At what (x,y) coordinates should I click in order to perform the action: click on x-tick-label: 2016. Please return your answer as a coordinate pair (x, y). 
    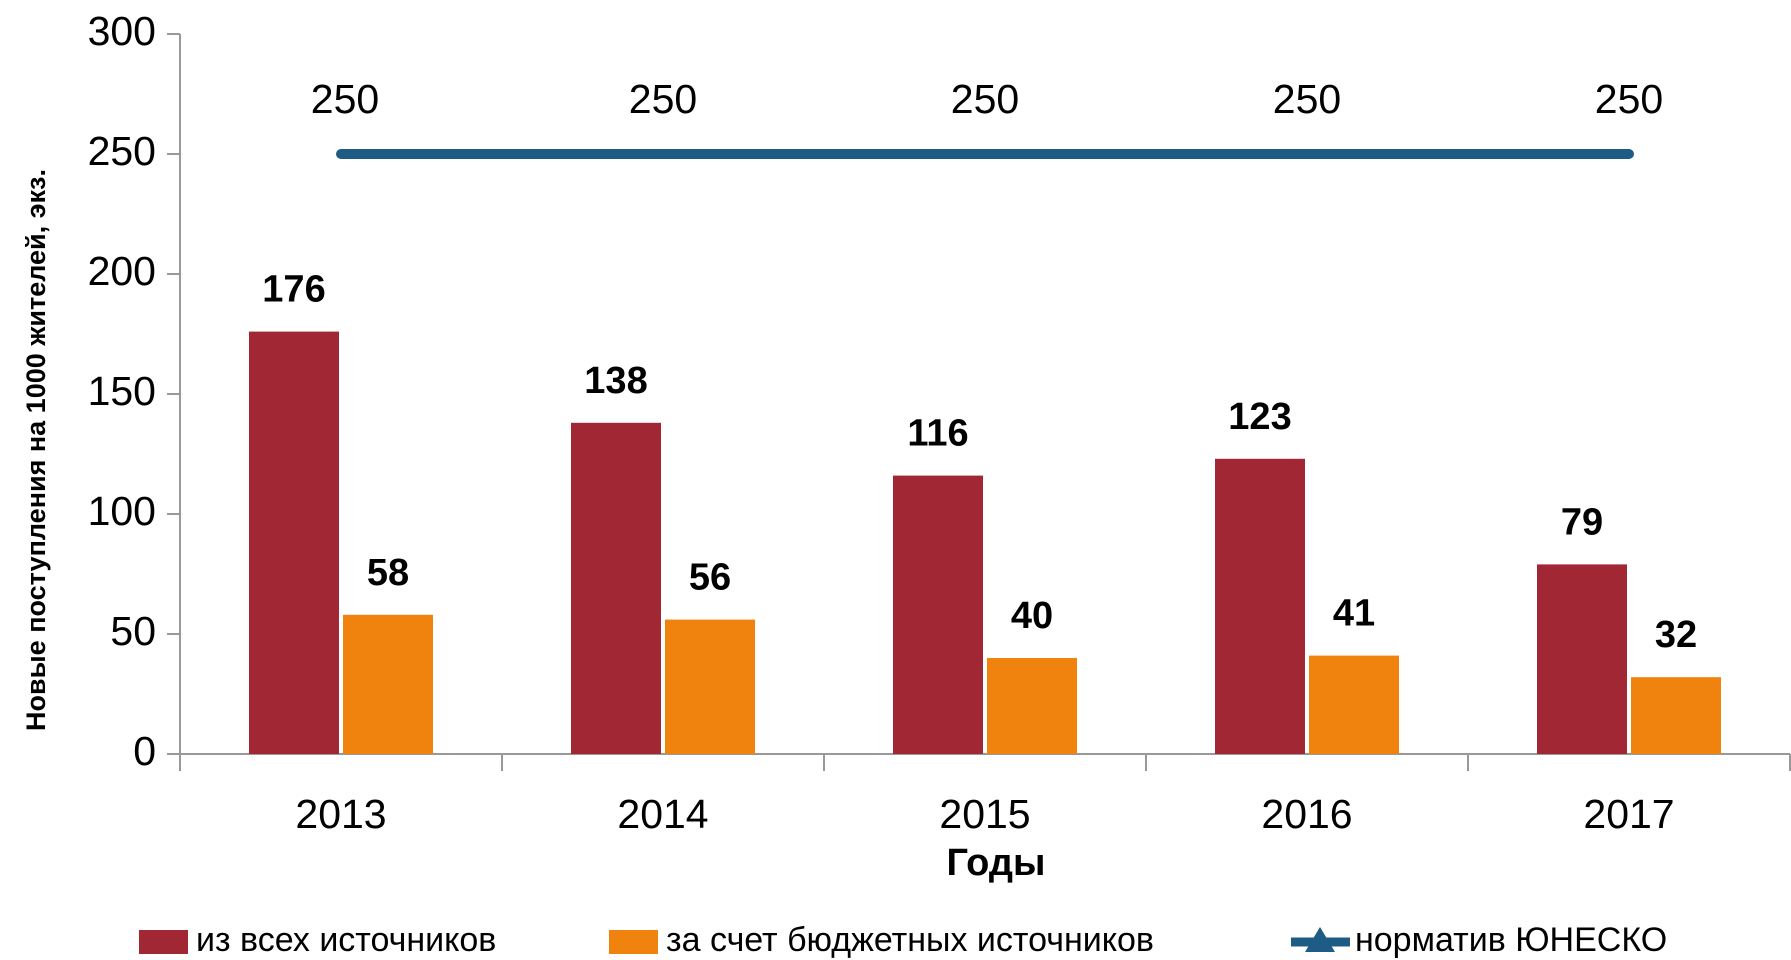
    Looking at the image, I should click on (1306, 814).